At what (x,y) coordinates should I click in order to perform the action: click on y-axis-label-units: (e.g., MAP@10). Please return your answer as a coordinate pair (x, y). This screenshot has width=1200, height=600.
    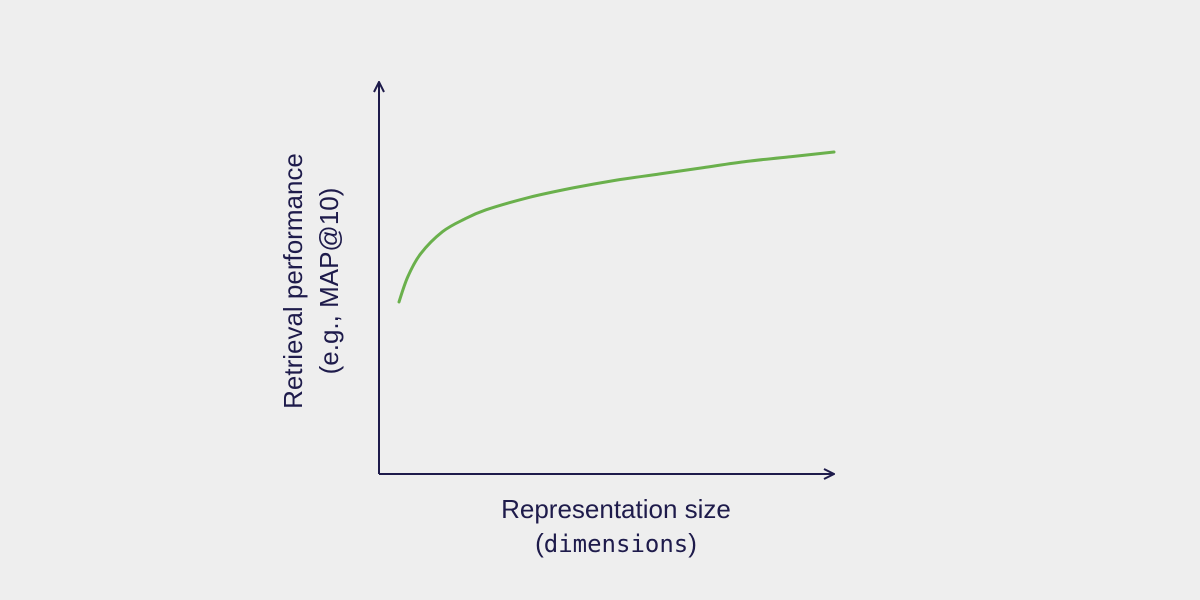
    Looking at the image, I should click on (329, 281).